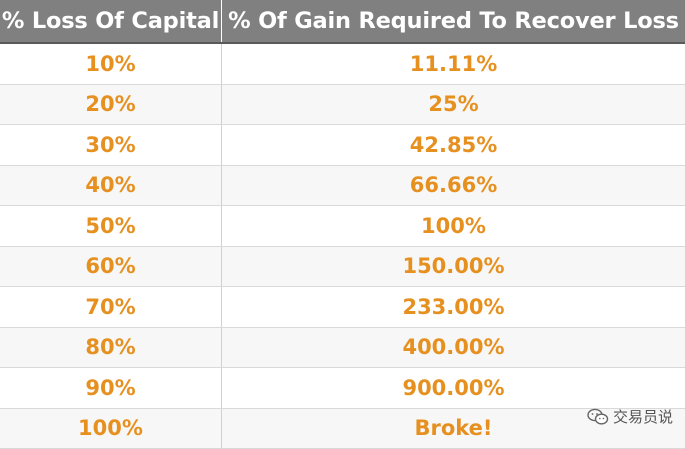  Describe the element at coordinates (111, 428) in the screenshot. I see `loss-cell: 100%` at that location.